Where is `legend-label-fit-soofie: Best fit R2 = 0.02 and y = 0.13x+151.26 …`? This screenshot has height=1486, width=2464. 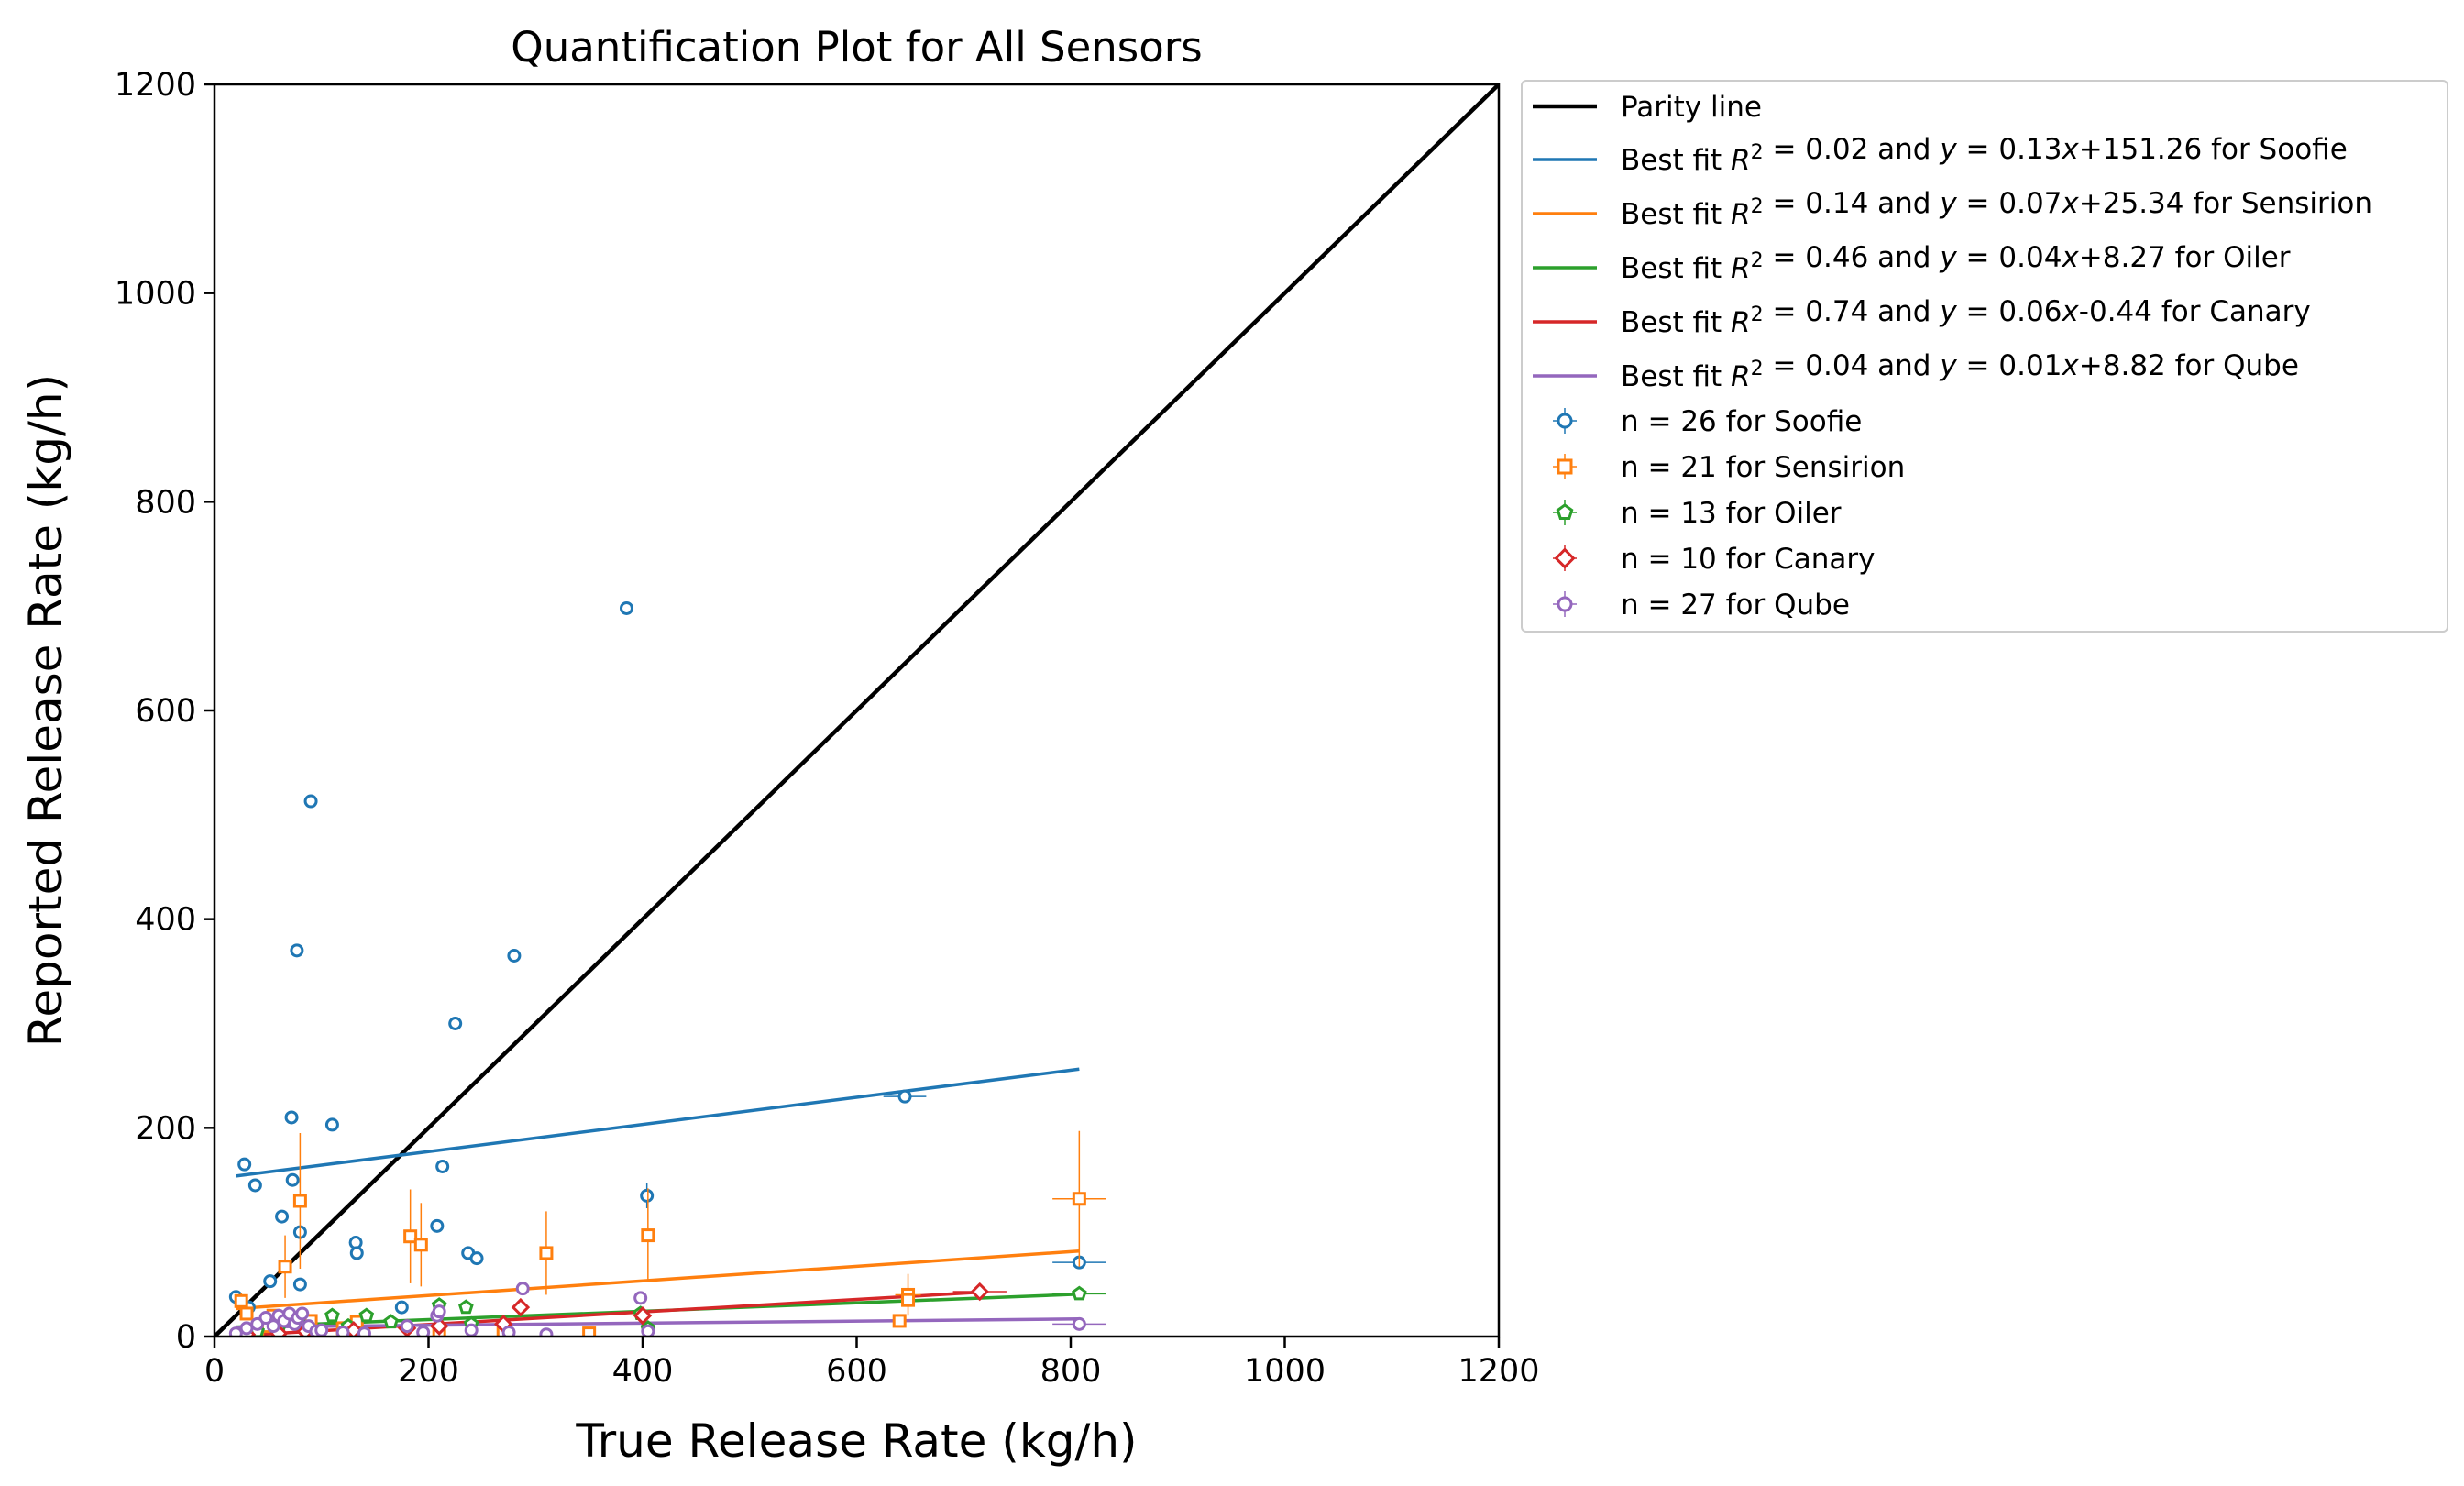
legend-label-fit-soofie: Best fit R2 = 0.02 and y = 0.13x+151.26 … is located at coordinates (1984, 155).